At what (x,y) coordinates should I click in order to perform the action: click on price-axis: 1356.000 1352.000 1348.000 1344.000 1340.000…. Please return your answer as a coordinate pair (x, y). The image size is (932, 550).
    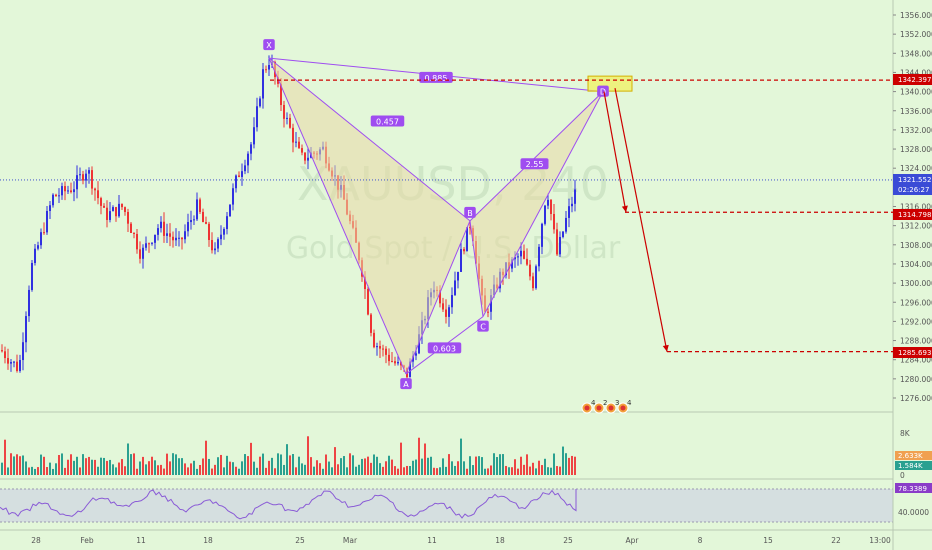
    Looking at the image, I should click on (912, 207).